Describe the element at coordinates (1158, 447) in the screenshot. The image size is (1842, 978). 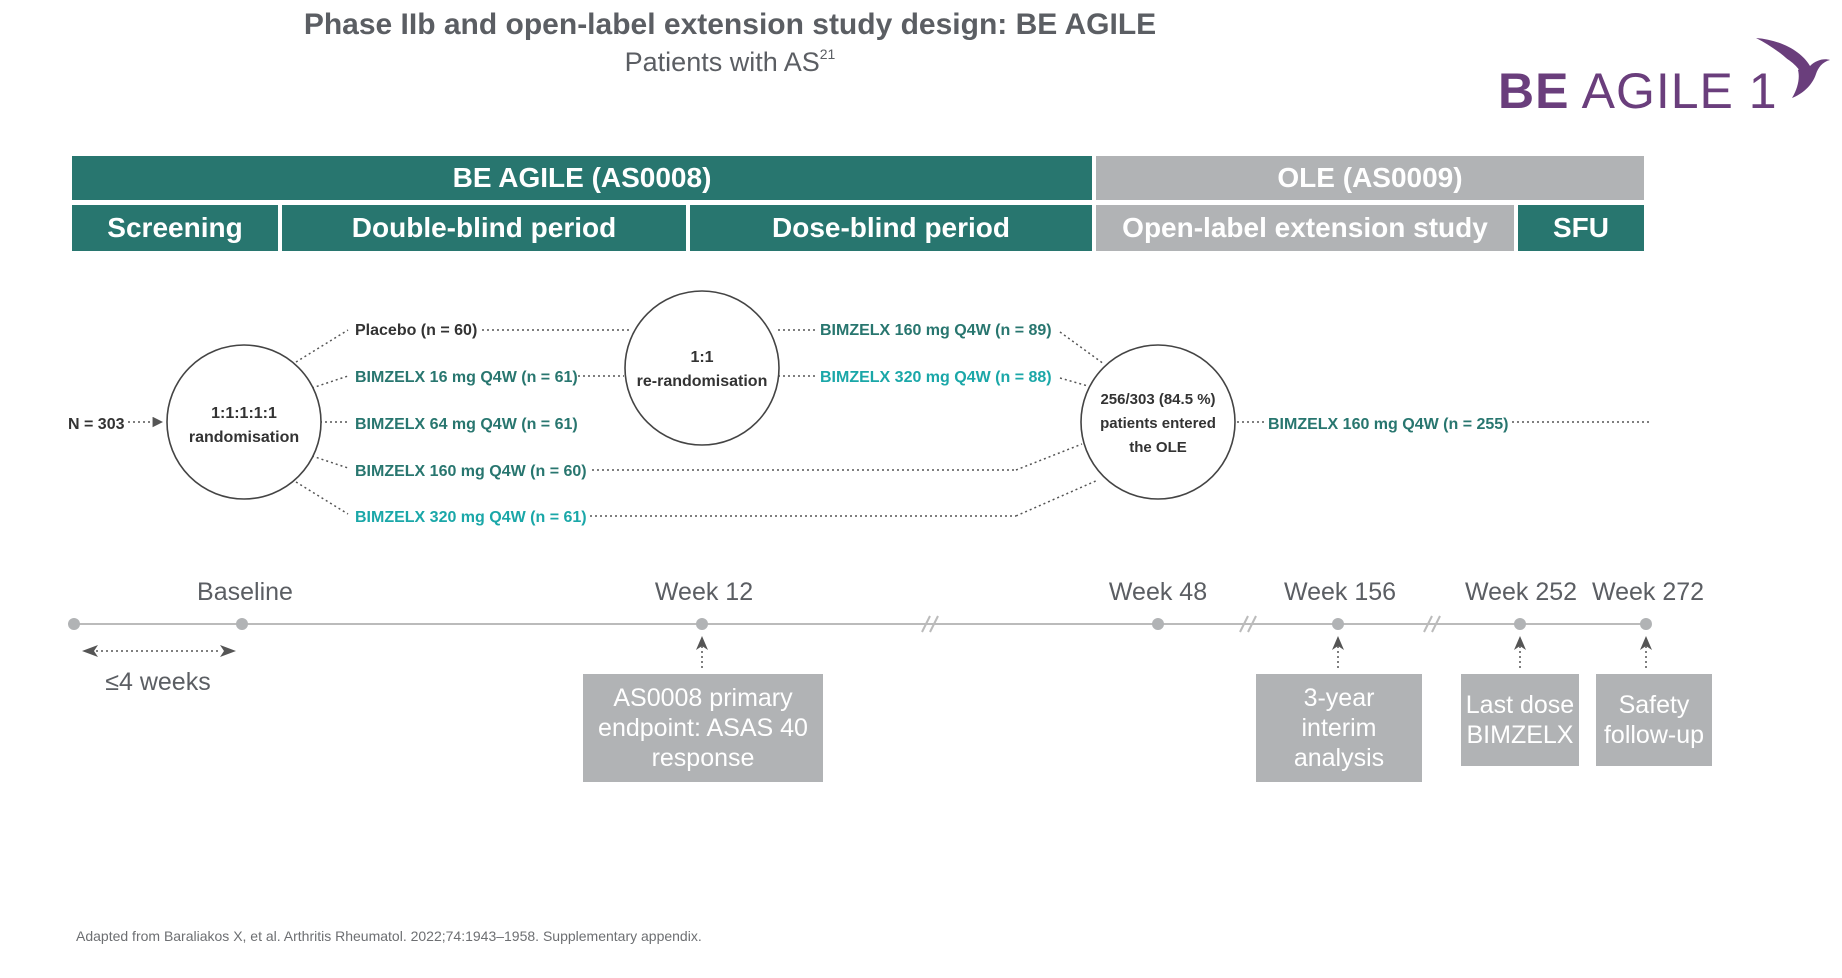
I see `ole-entry-label-2: the OLE` at that location.